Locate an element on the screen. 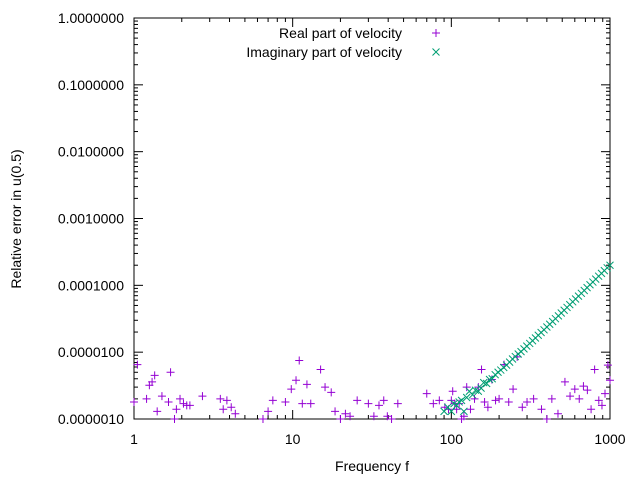  x-tick-label: 100 is located at coordinates (452, 439).